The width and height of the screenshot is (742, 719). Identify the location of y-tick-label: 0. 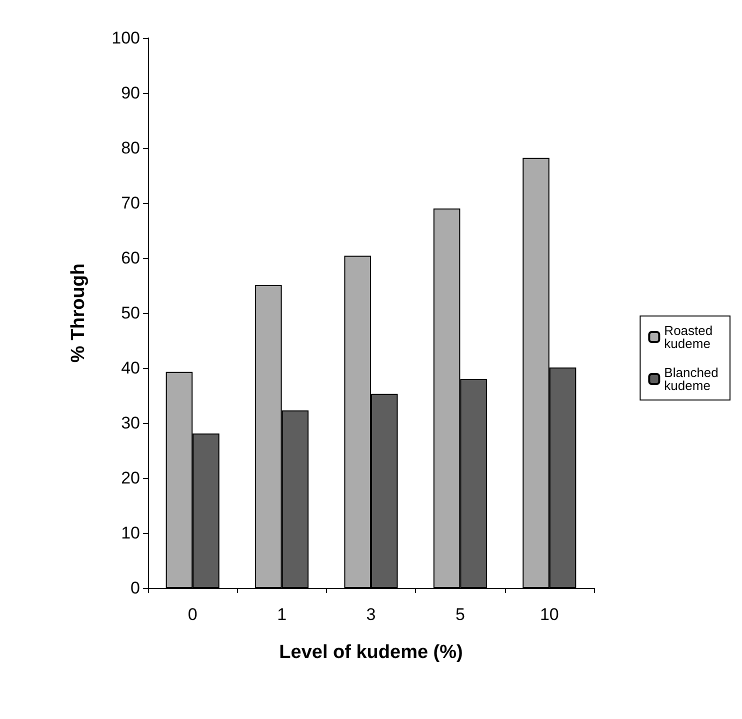
(135, 588).